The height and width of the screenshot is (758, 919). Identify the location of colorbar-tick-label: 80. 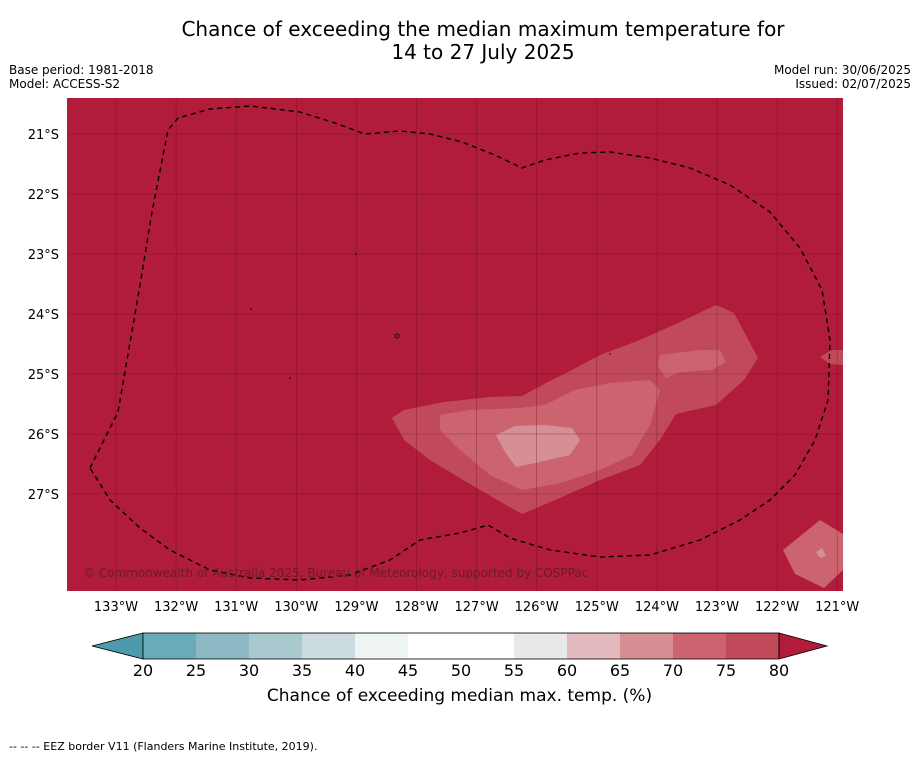
(779, 670).